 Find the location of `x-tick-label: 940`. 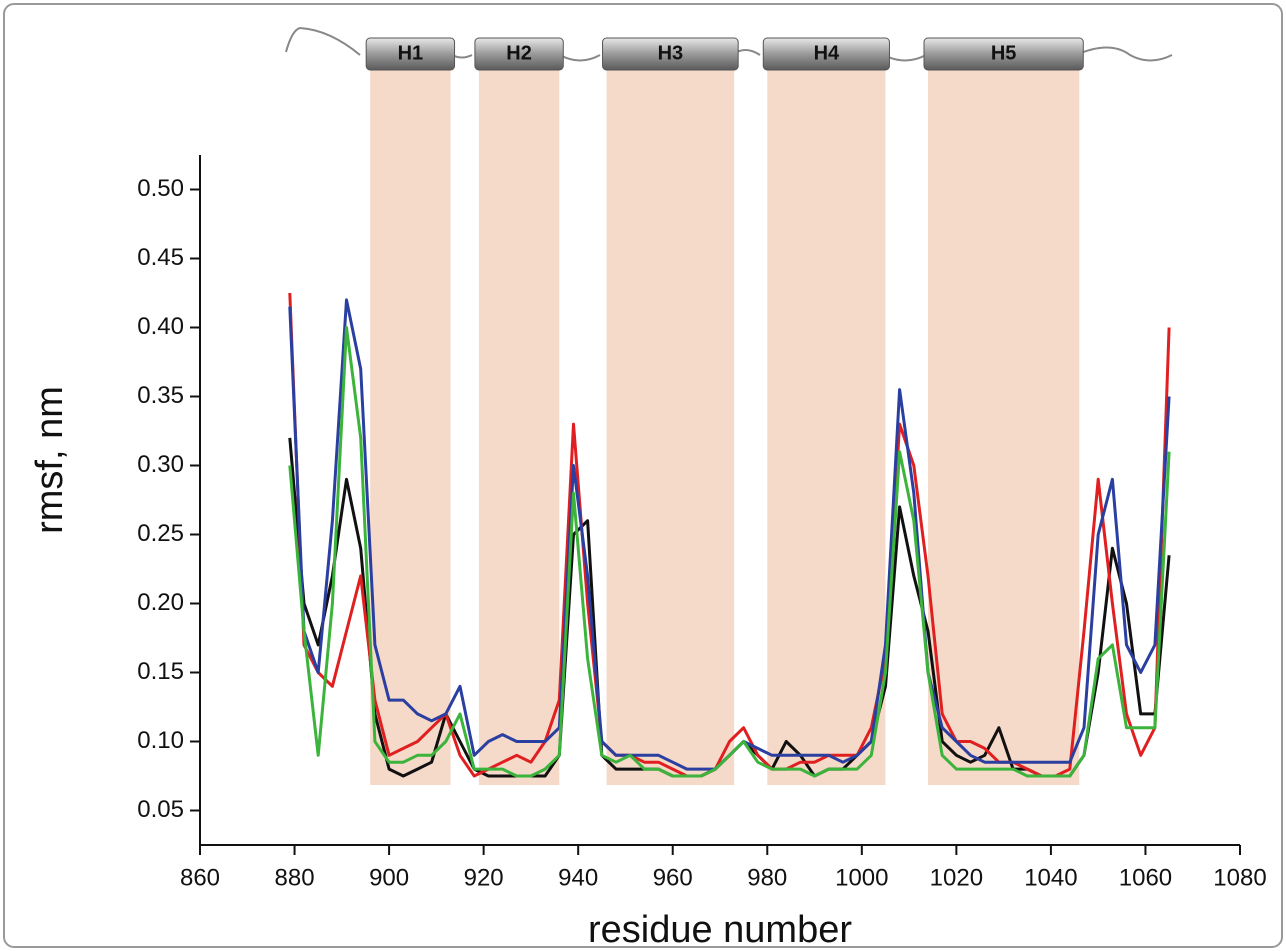

x-tick-label: 940 is located at coordinates (578, 877).